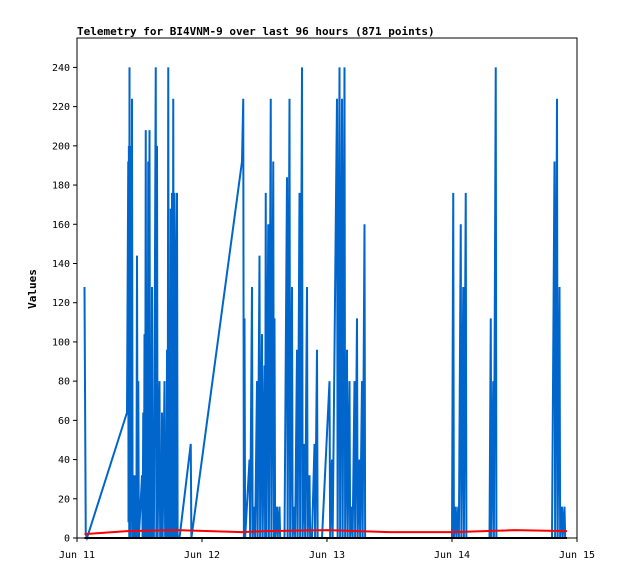 This screenshot has height=579, width=618. I want to click on x-tick-label: Jun 11, so click(77, 555).